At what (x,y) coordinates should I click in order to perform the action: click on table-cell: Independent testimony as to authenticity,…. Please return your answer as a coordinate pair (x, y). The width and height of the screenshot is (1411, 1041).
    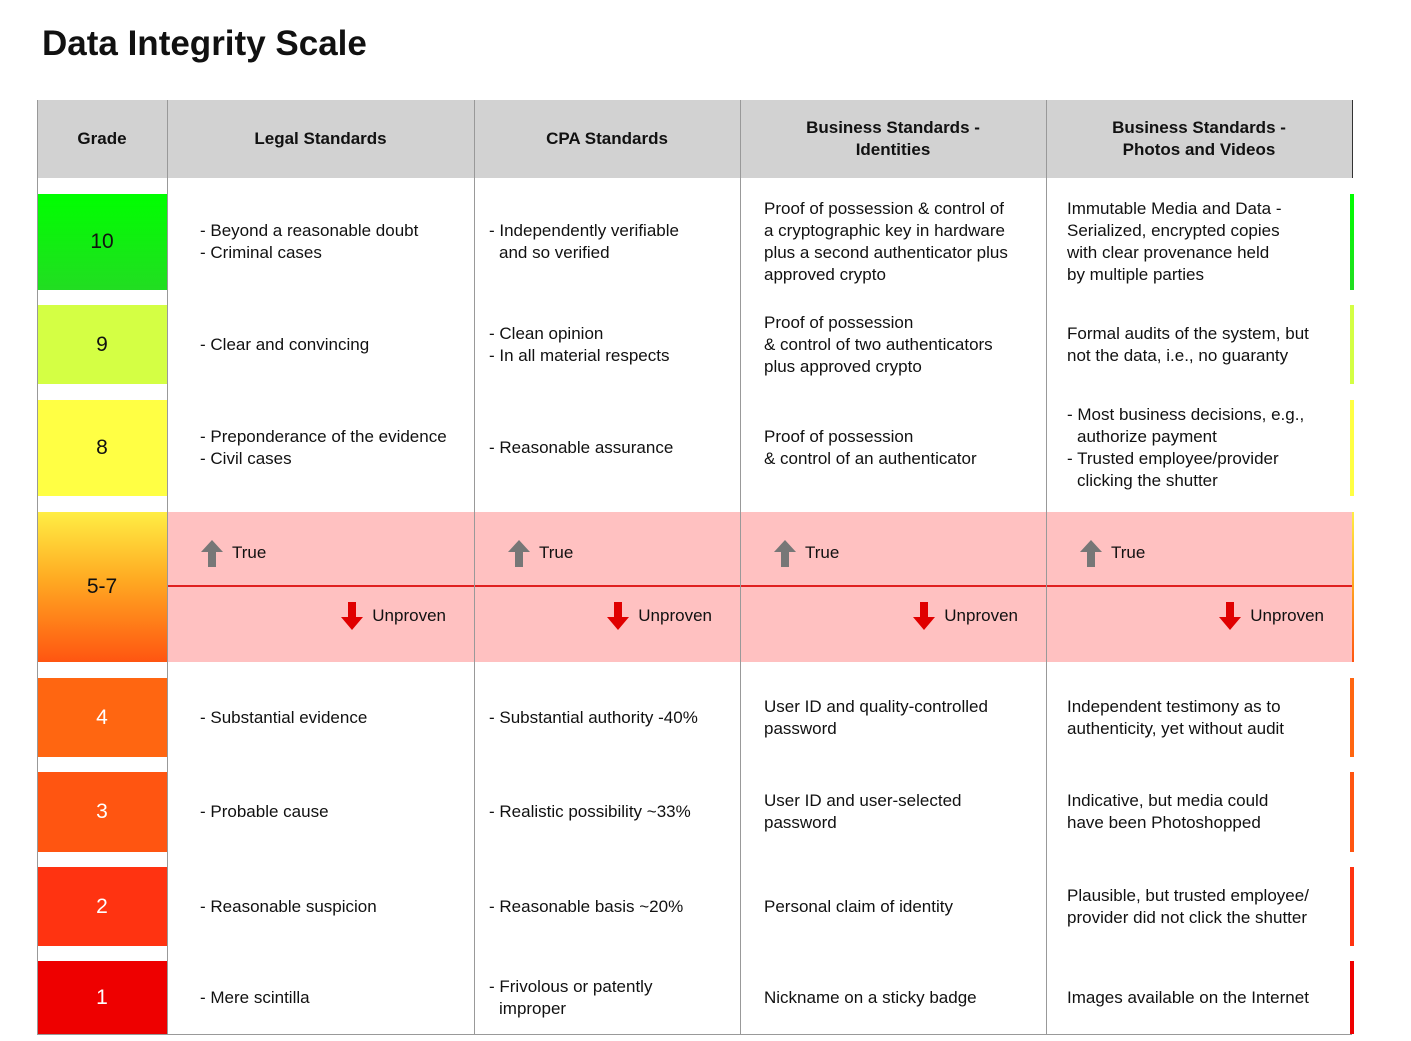
    Looking at the image, I should click on (1209, 717).